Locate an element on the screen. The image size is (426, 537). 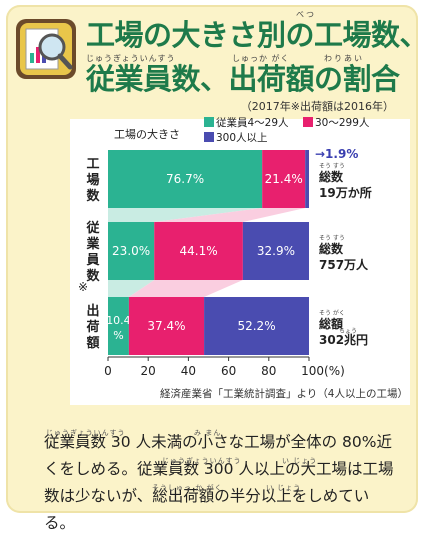
title-ruby-shukkagaku: しゅっか がく is located at coordinates (261, 58).